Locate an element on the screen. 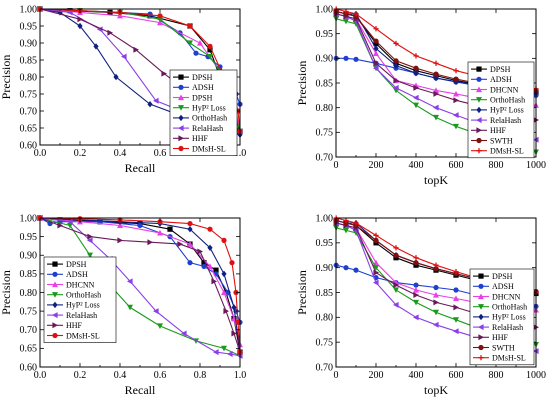 This screenshot has width=550, height=401. x-tick-label: 400 is located at coordinates (416, 165).